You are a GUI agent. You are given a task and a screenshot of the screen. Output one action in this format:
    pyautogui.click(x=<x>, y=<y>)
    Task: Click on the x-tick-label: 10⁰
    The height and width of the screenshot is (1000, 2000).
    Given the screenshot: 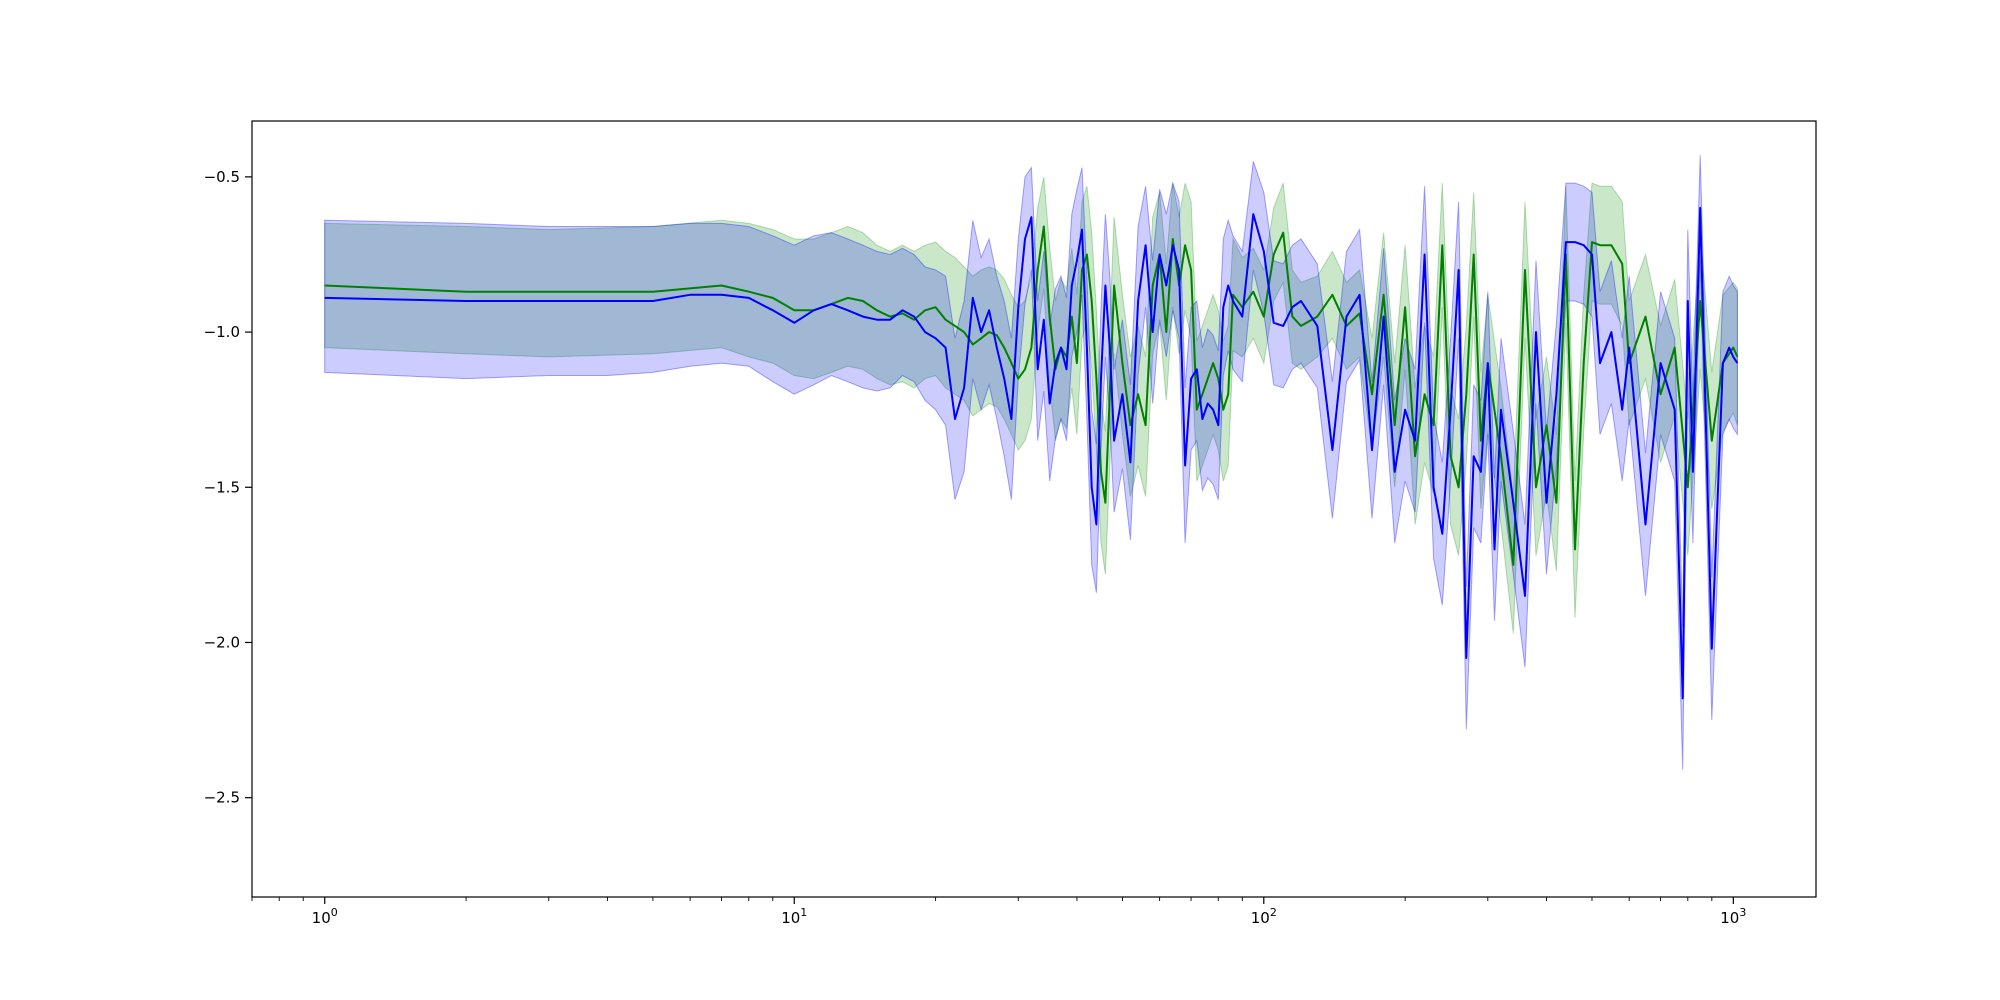 What is the action you would take?
    pyautogui.click(x=325, y=916)
    